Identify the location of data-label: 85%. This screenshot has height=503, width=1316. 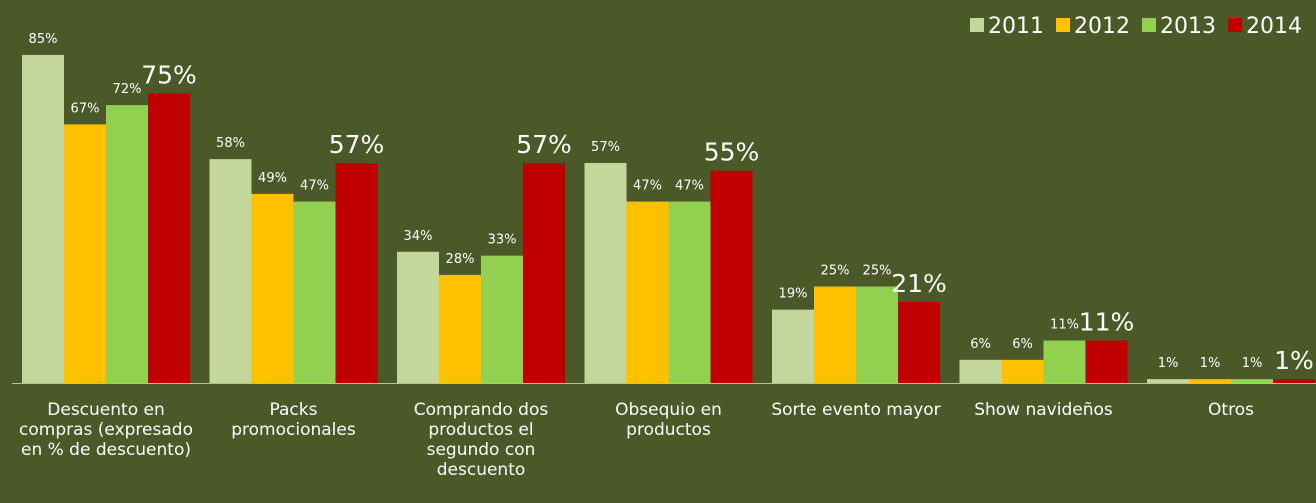
(43, 39).